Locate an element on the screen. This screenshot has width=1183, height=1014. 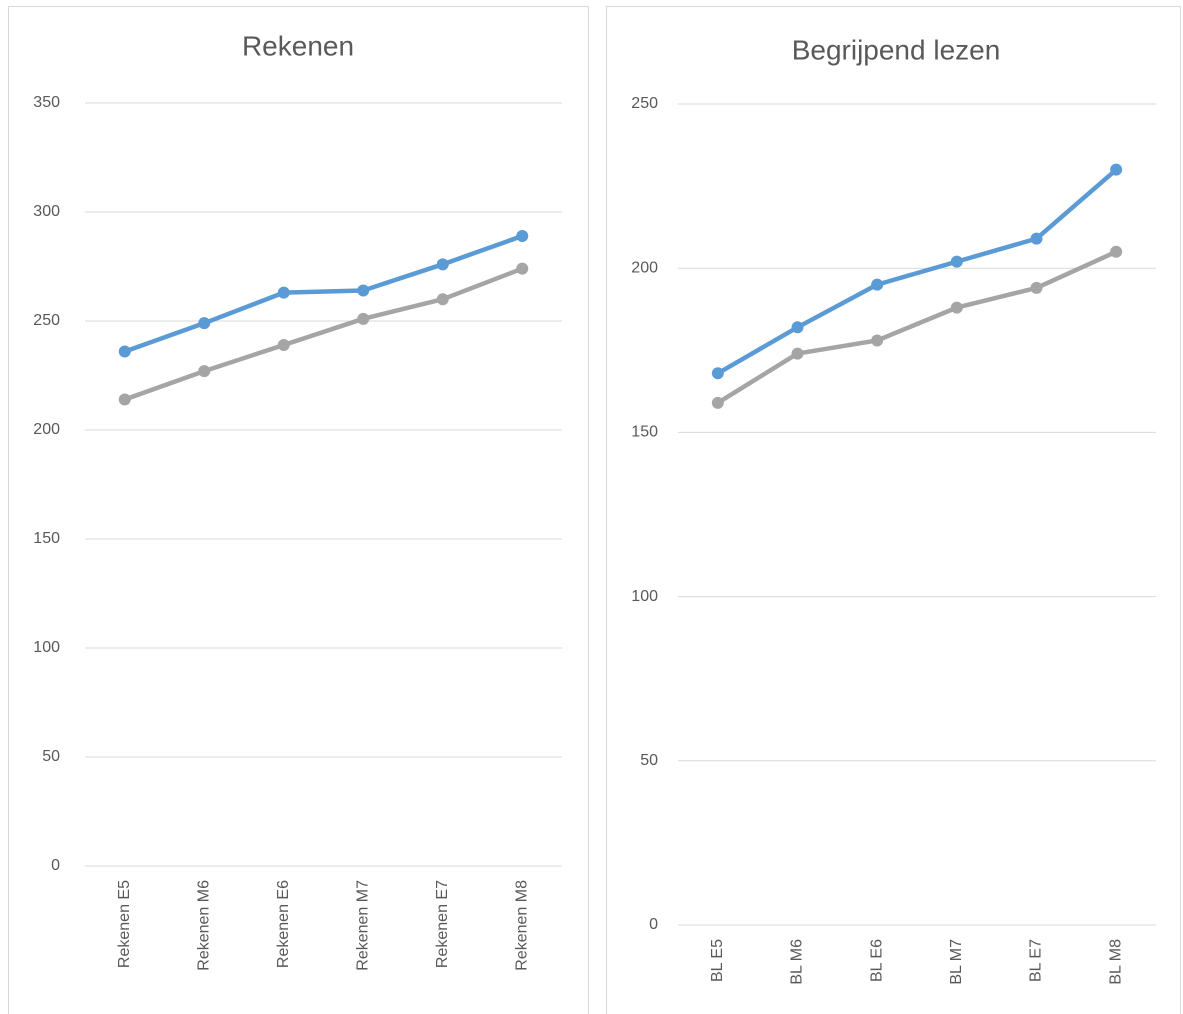
x-tick-label: BL E7 is located at coordinates (1036, 960).